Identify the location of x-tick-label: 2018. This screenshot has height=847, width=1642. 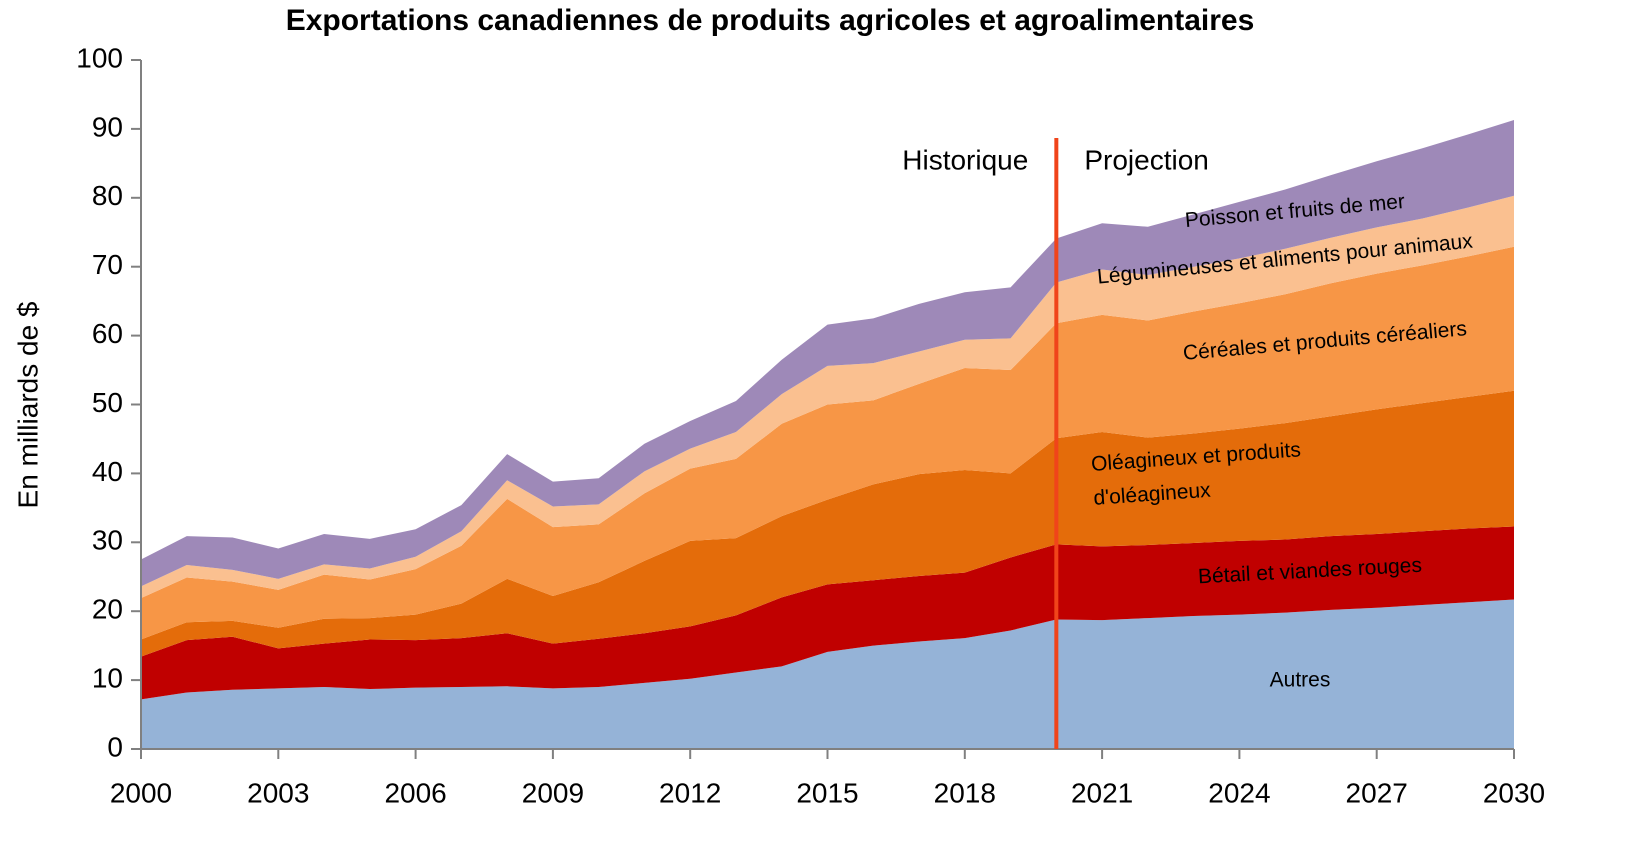
(965, 792).